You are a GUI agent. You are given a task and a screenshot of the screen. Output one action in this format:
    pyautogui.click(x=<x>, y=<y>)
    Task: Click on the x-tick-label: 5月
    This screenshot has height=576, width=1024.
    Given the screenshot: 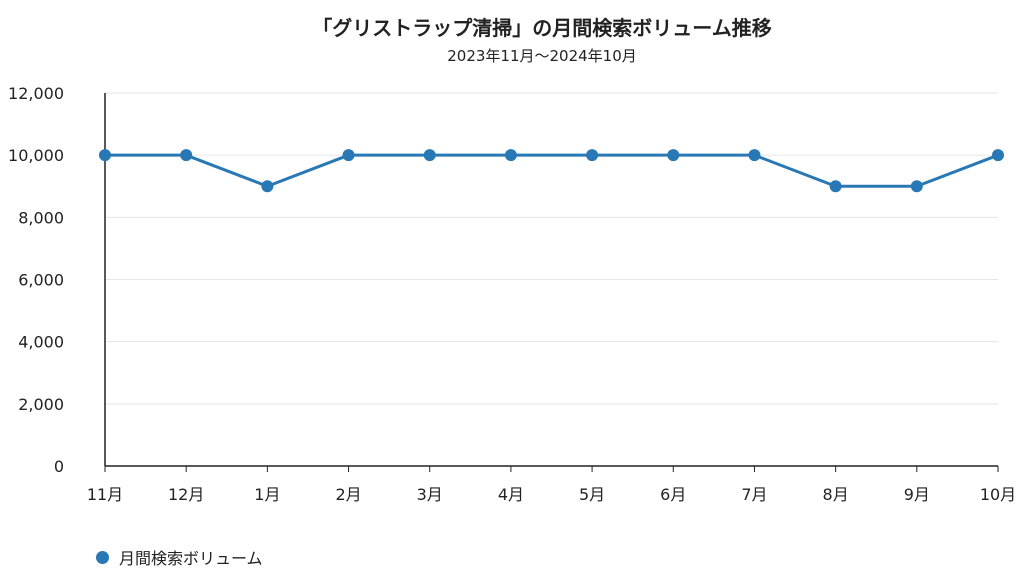 What is the action you would take?
    pyautogui.click(x=592, y=494)
    